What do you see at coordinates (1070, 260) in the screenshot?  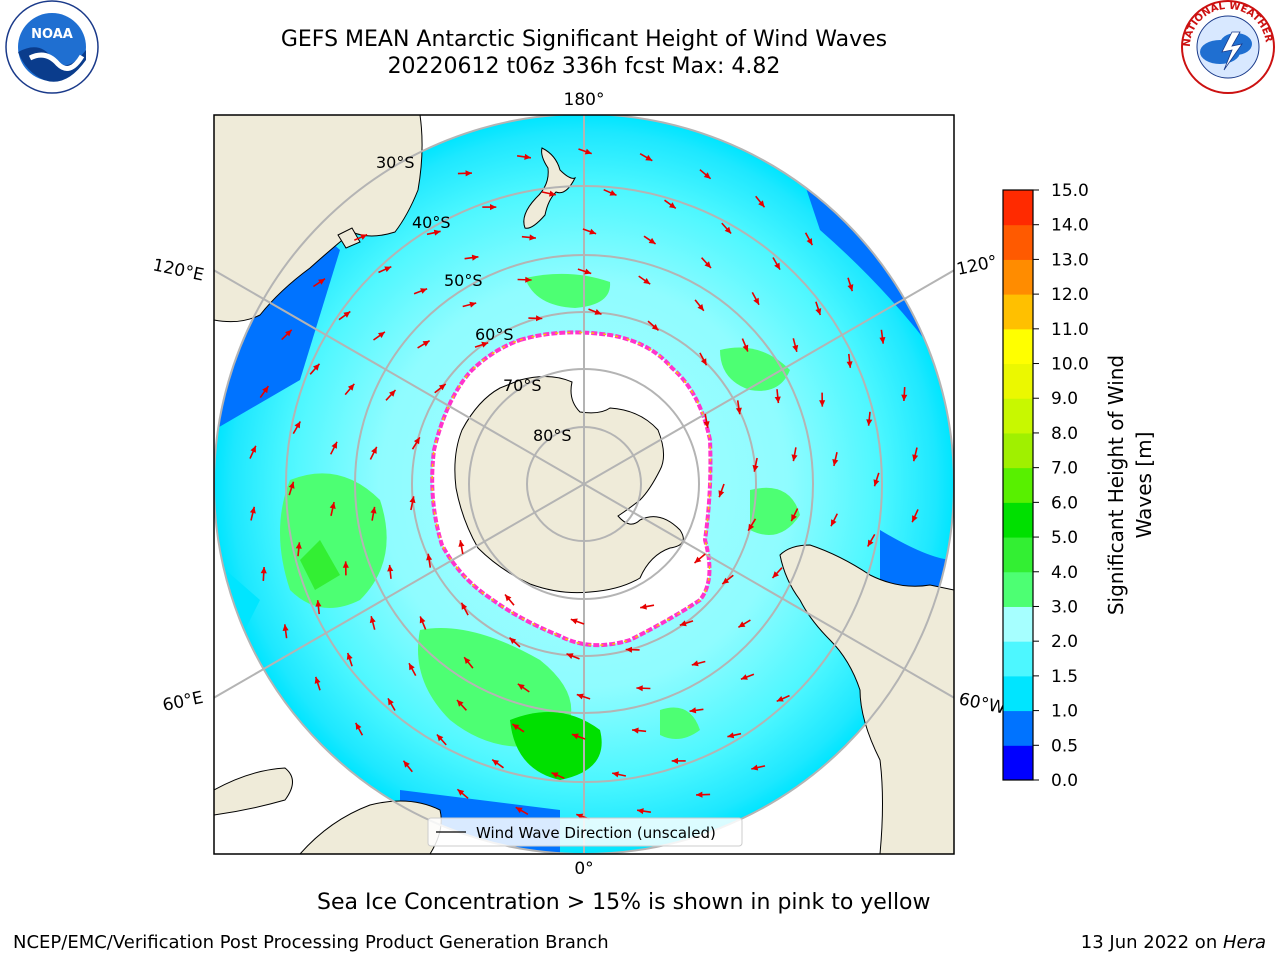 I see `colorbar-tick-label: 13.0` at bounding box center [1070, 260].